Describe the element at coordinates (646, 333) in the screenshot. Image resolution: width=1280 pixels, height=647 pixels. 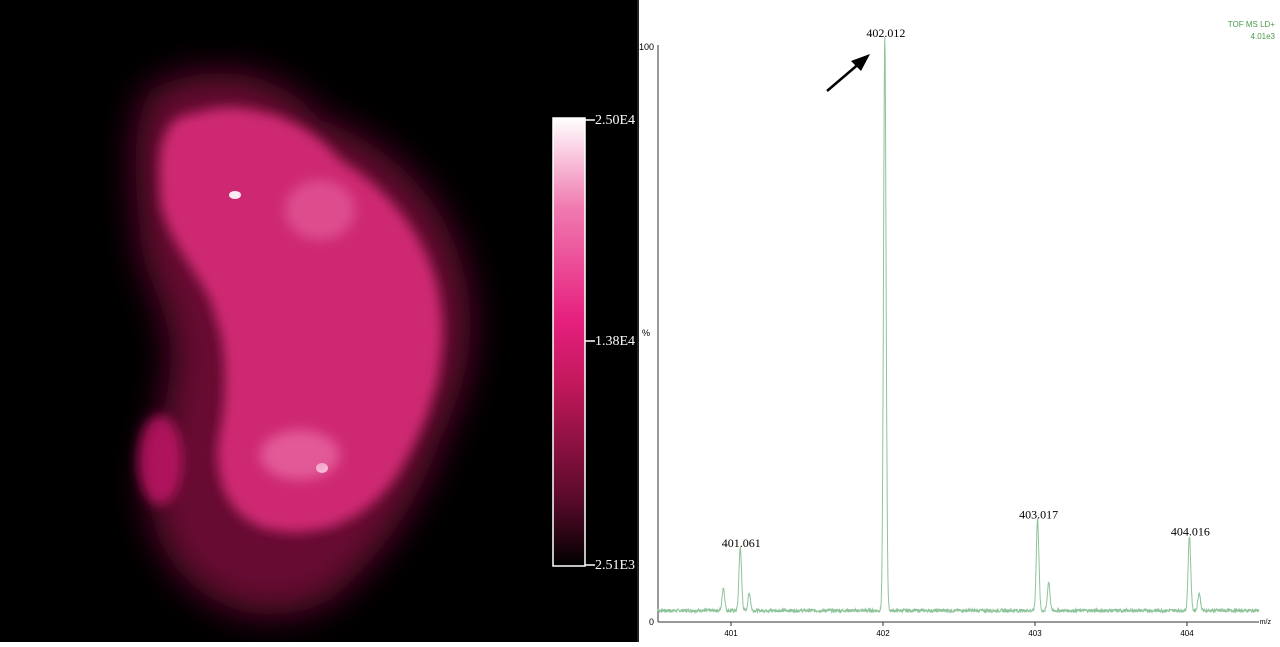
I see `y-axis-percent-mark: %` at that location.